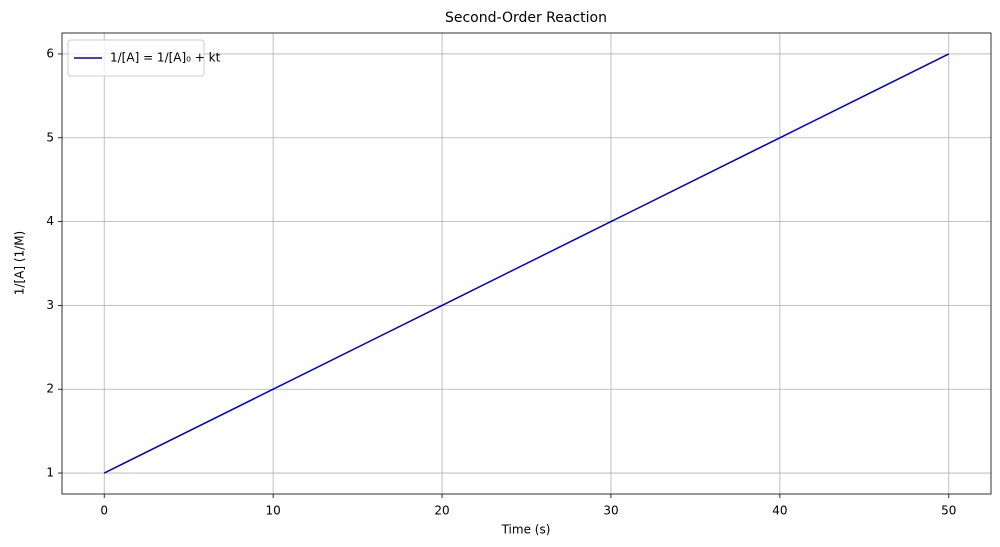  Describe the element at coordinates (50, 221) in the screenshot. I see `y-tick-label: 4` at that location.